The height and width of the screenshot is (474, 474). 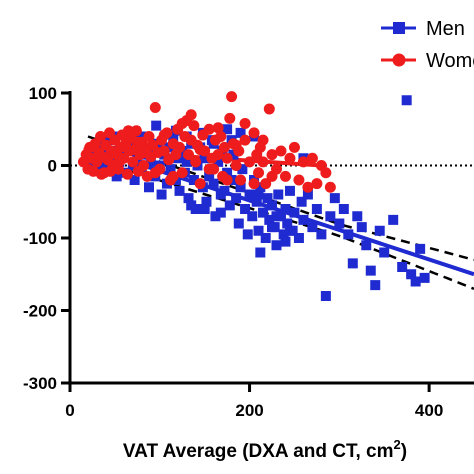 I want to click on x-tick-label: 0, so click(x=69, y=410).